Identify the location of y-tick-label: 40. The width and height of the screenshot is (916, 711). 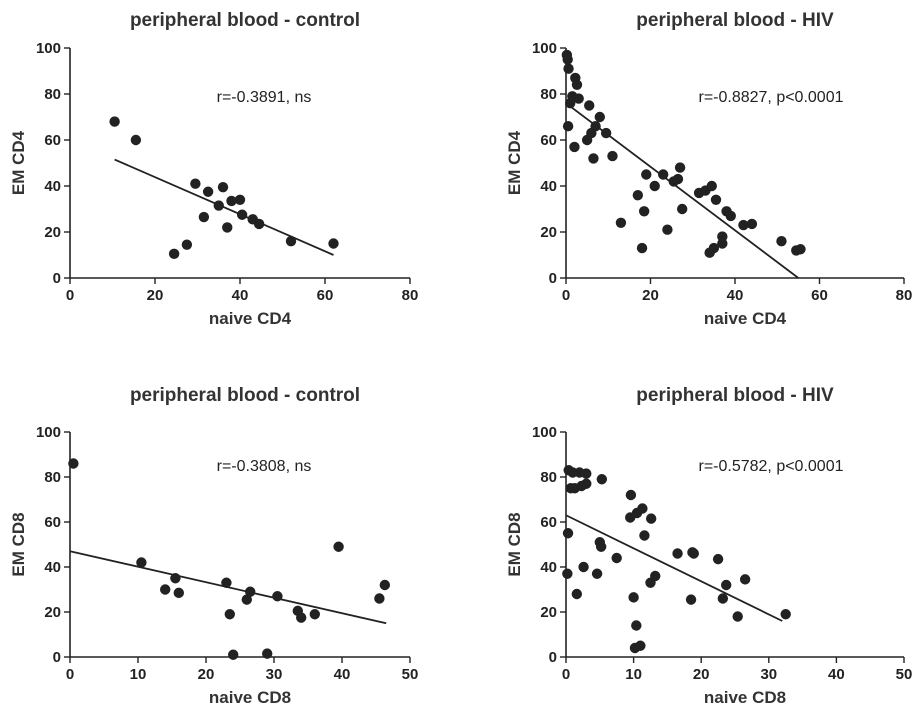
(52, 567).